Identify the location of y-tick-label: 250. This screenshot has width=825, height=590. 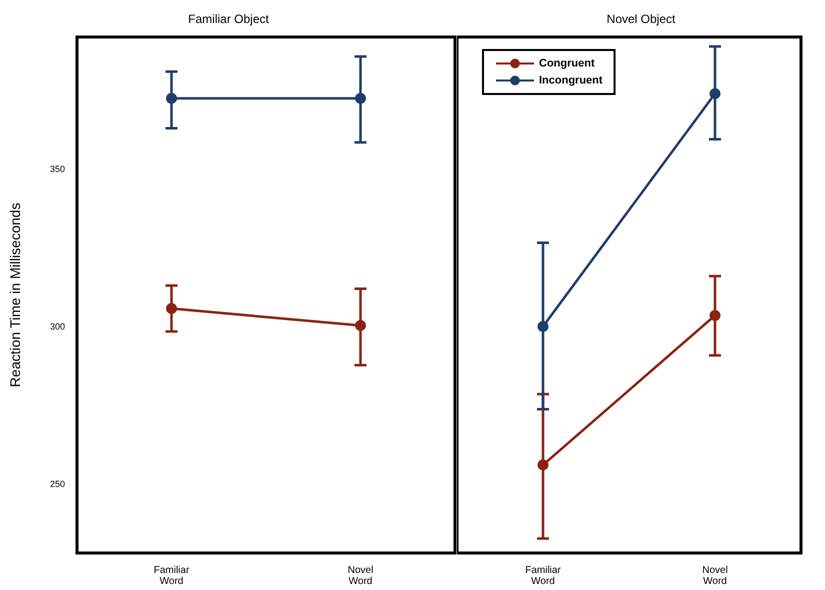
(57, 483).